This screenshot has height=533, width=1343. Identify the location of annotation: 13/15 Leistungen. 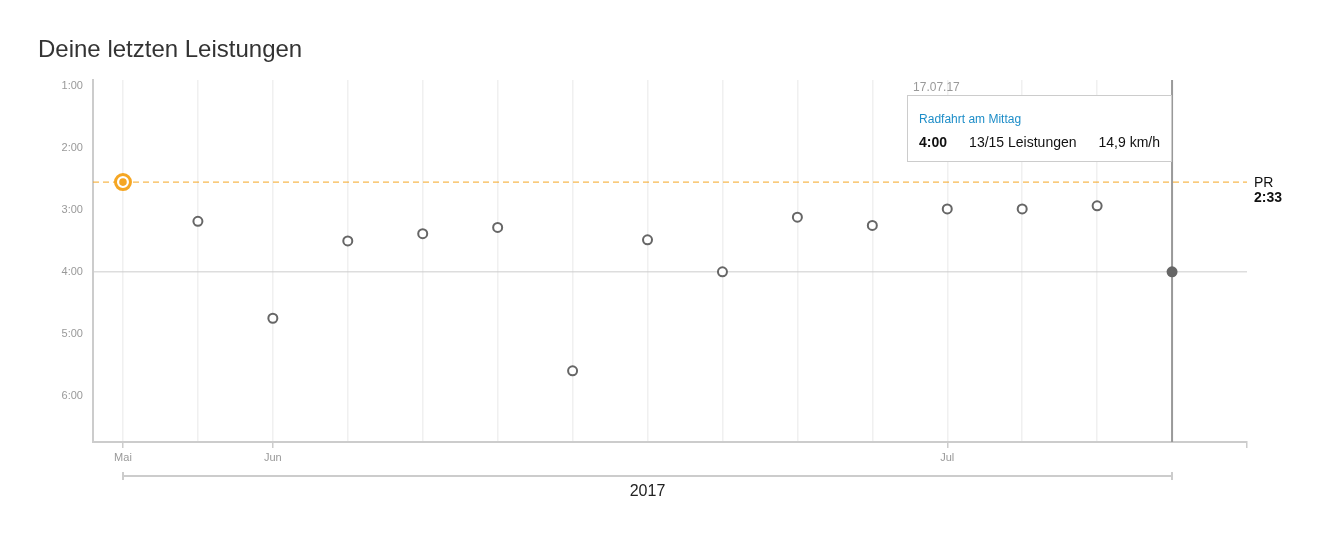
(1023, 142).